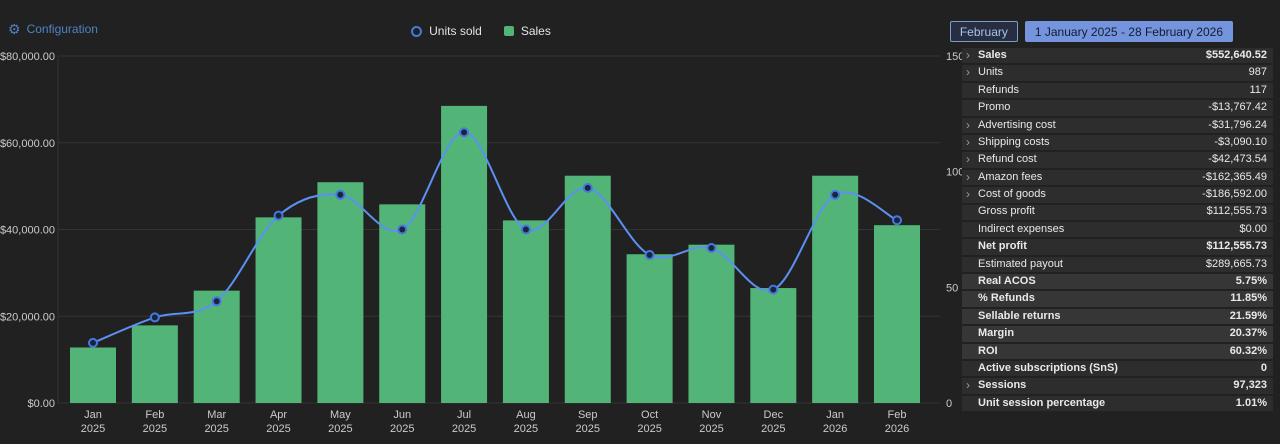 Image resolution: width=1280 pixels, height=444 pixels. Describe the element at coordinates (216, 301) in the screenshot. I see `units-sold-point-mar-2025` at that location.